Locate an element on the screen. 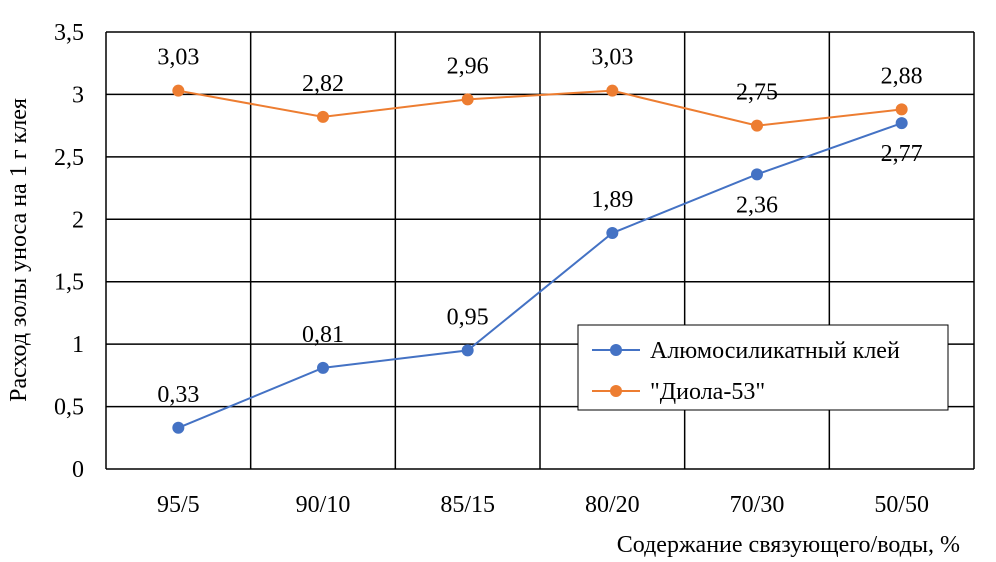 Image resolution: width=996 pixels, height=562 pixels. legend-label-diola: "Диола-53" is located at coordinates (707, 392).